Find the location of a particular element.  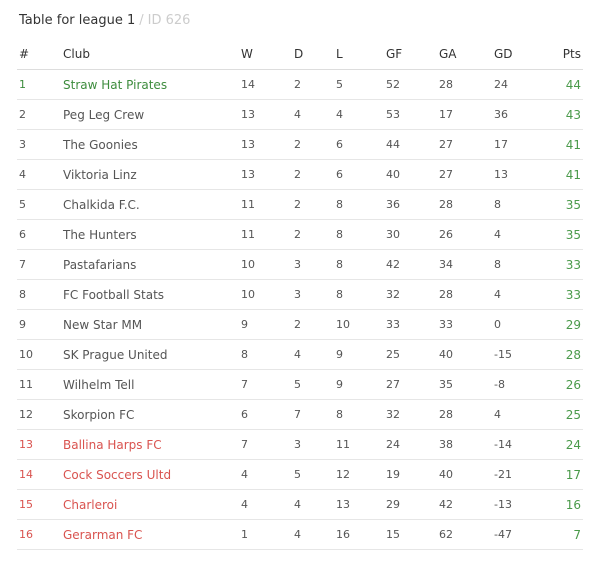

draws-cell: 5 is located at coordinates (315, 384).